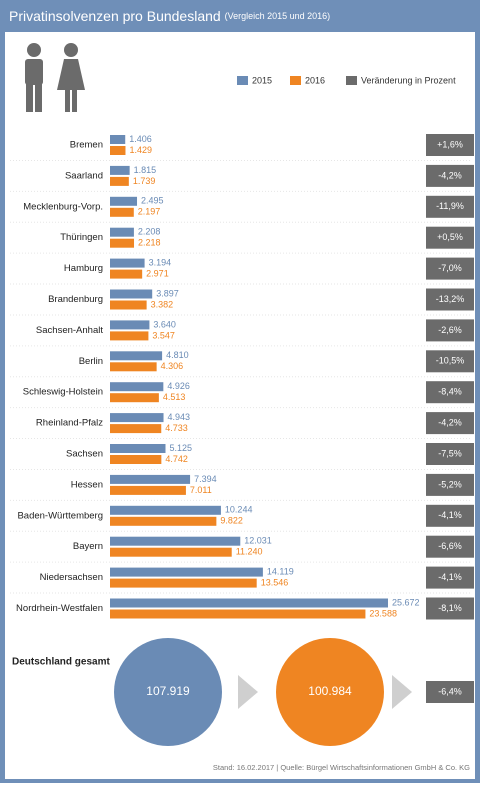 Image resolution: width=480 pixels, height=788 pixels. Describe the element at coordinates (55, 77) in the screenshot. I see `person-icons` at that location.